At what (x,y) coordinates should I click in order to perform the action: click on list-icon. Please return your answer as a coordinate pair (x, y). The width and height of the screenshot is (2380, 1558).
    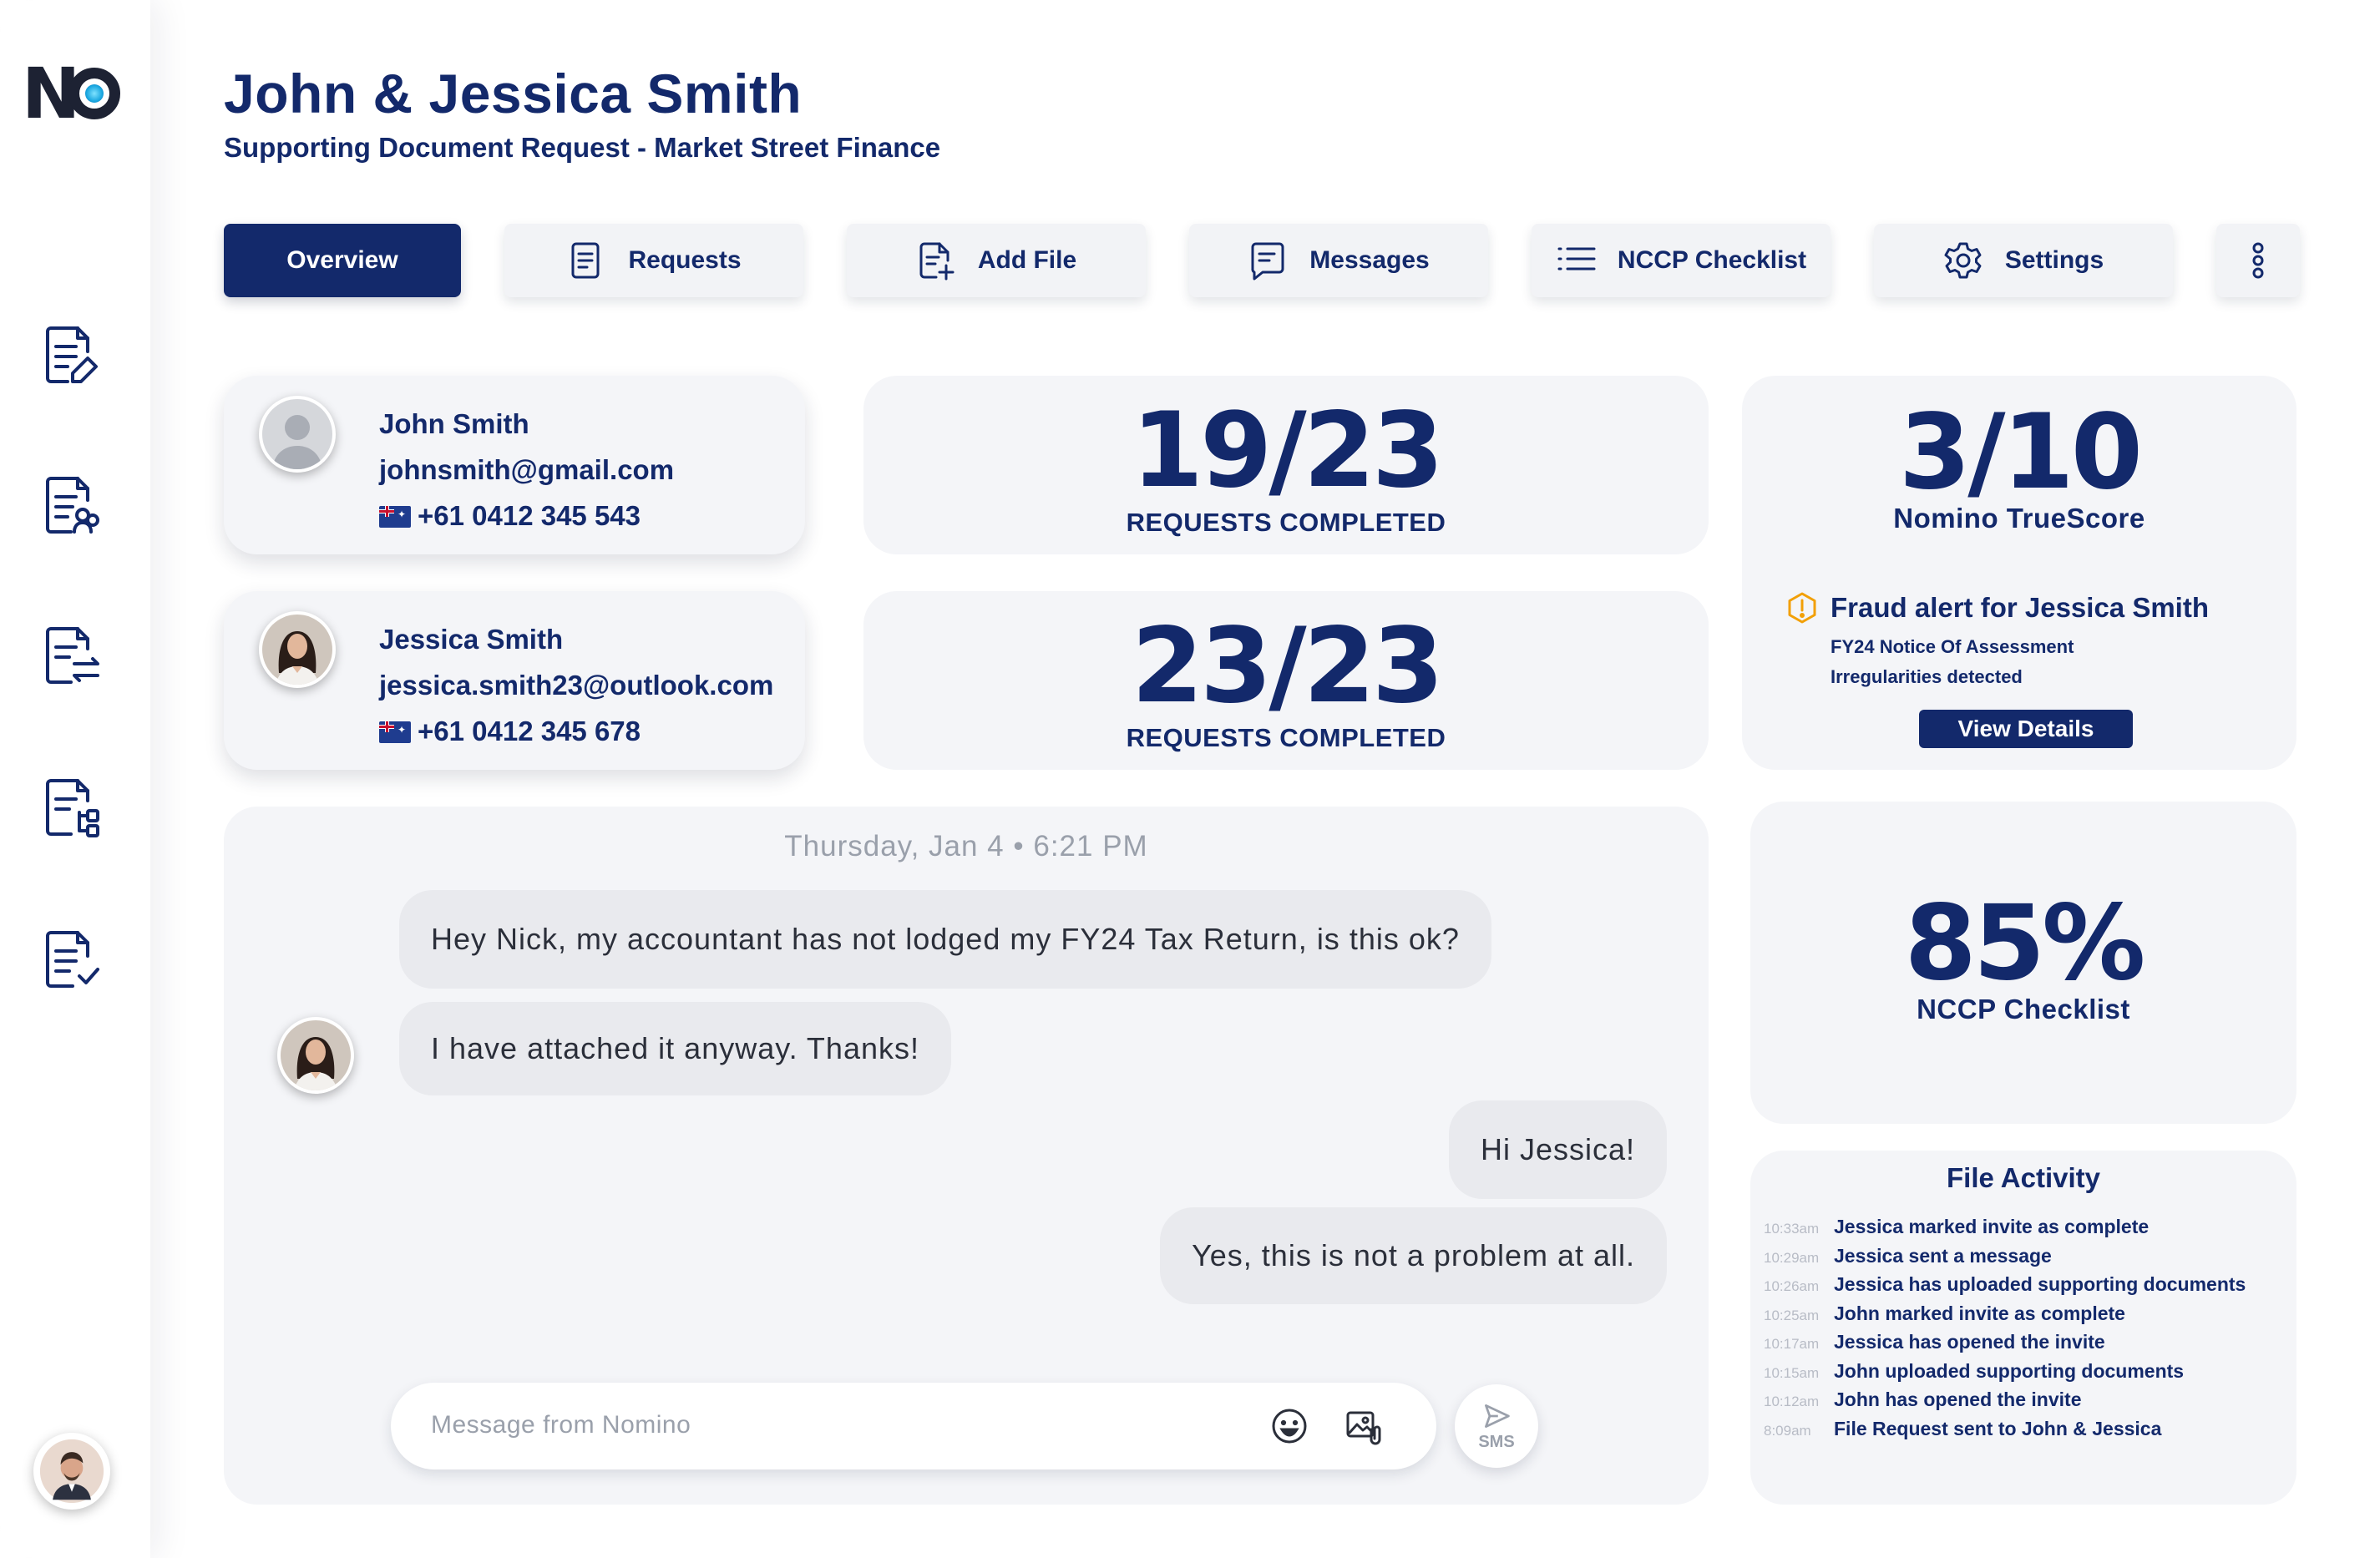
    Looking at the image, I should click on (1576, 259).